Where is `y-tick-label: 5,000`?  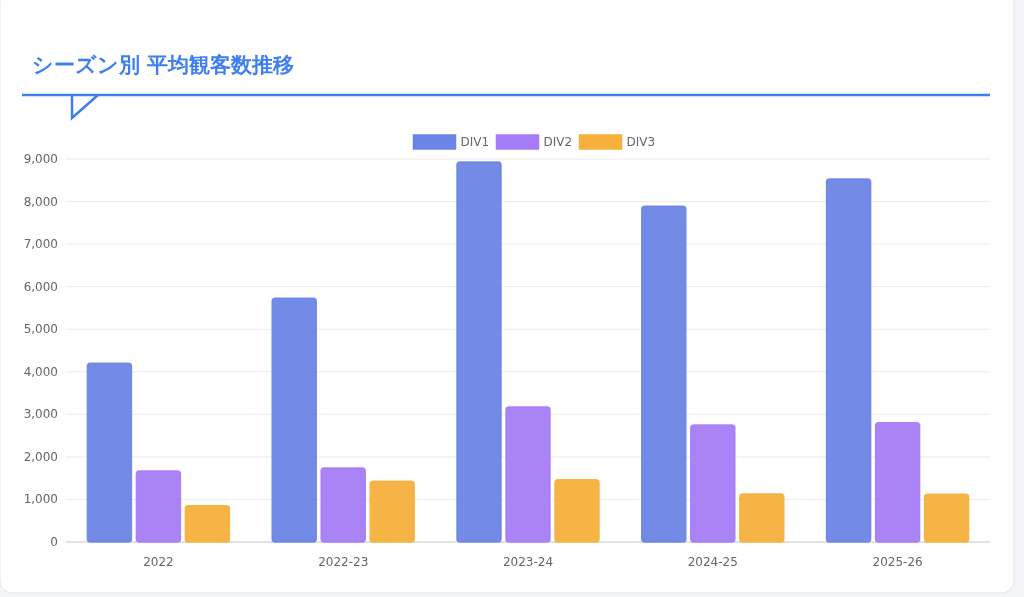
y-tick-label: 5,000 is located at coordinates (40, 329).